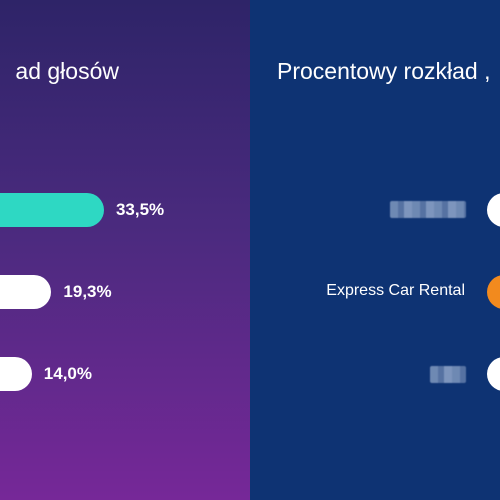 Image resolution: width=500 pixels, height=500 pixels. What do you see at coordinates (87, 291) in the screenshot?
I see `bar-value-label-2: 19,3%` at bounding box center [87, 291].